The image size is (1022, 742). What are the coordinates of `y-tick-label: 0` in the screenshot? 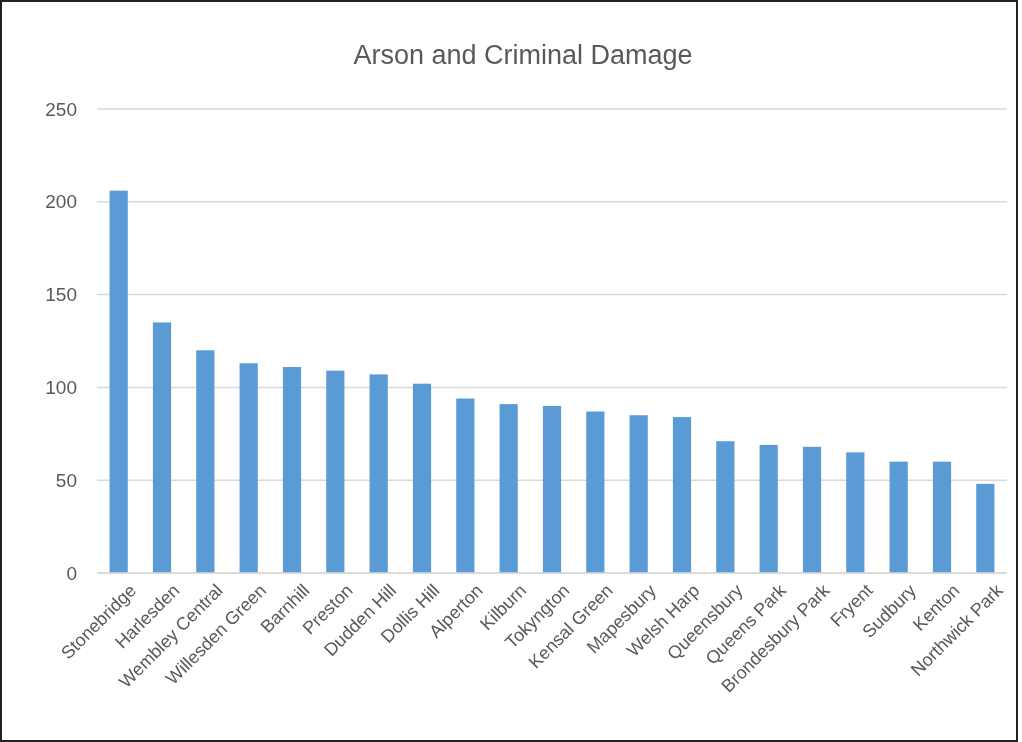 It's located at (71, 573).